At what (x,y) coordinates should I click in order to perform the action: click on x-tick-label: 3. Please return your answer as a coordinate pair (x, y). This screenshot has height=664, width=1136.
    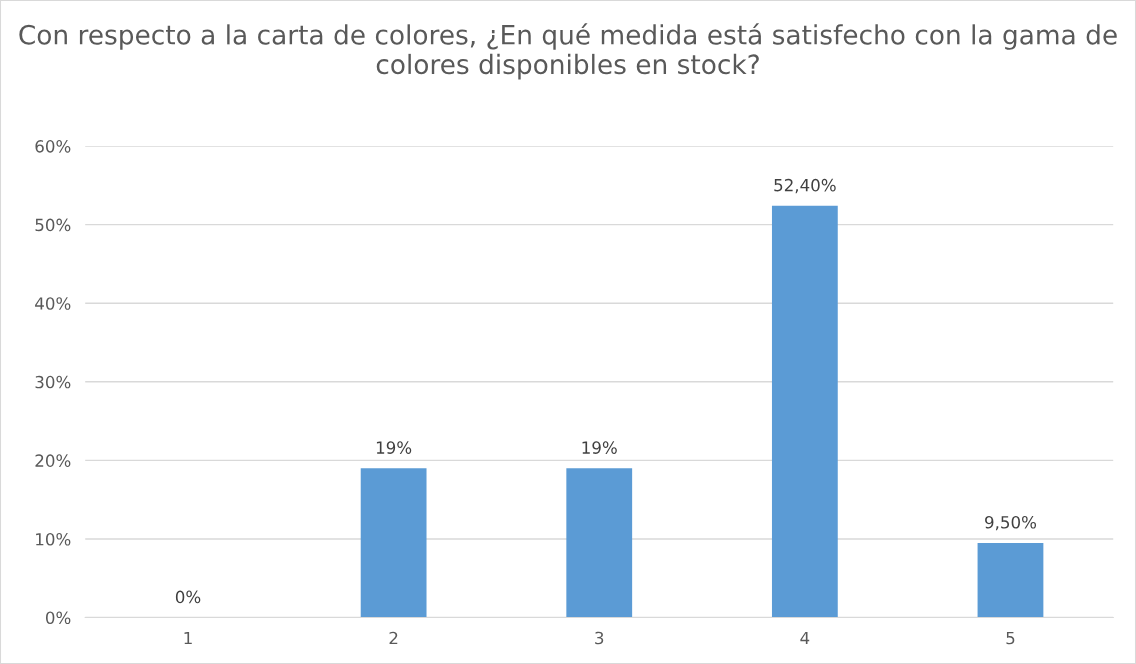
    Looking at the image, I should click on (599, 638).